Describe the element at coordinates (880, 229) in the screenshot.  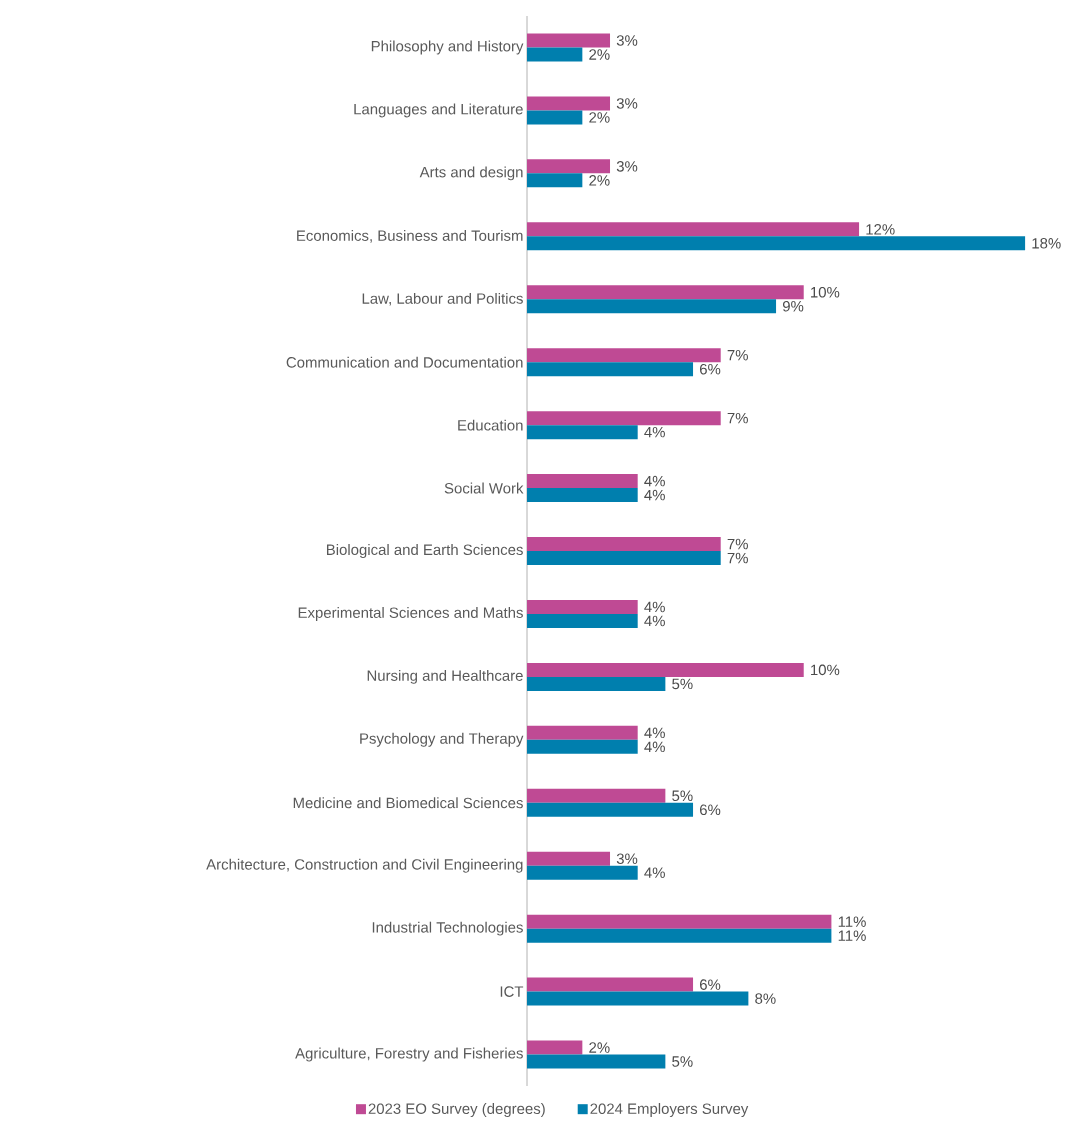
I see `data-label: 12%` at that location.